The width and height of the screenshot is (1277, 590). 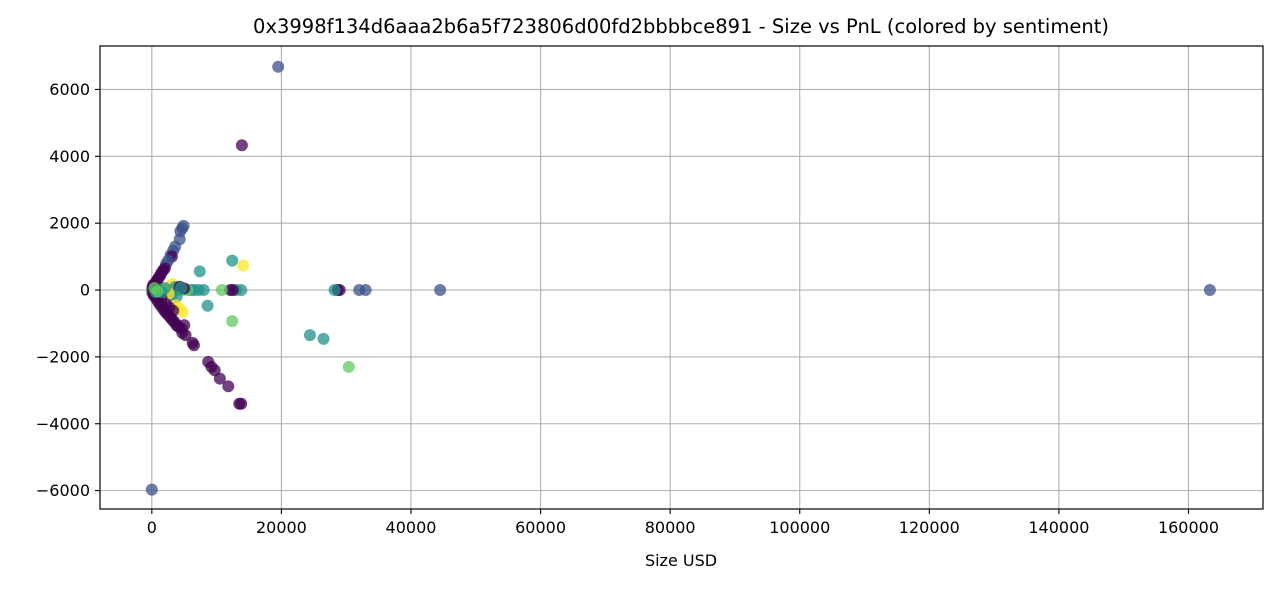 What do you see at coordinates (85, 290) in the screenshot?
I see `y-tick-label: 0` at bounding box center [85, 290].